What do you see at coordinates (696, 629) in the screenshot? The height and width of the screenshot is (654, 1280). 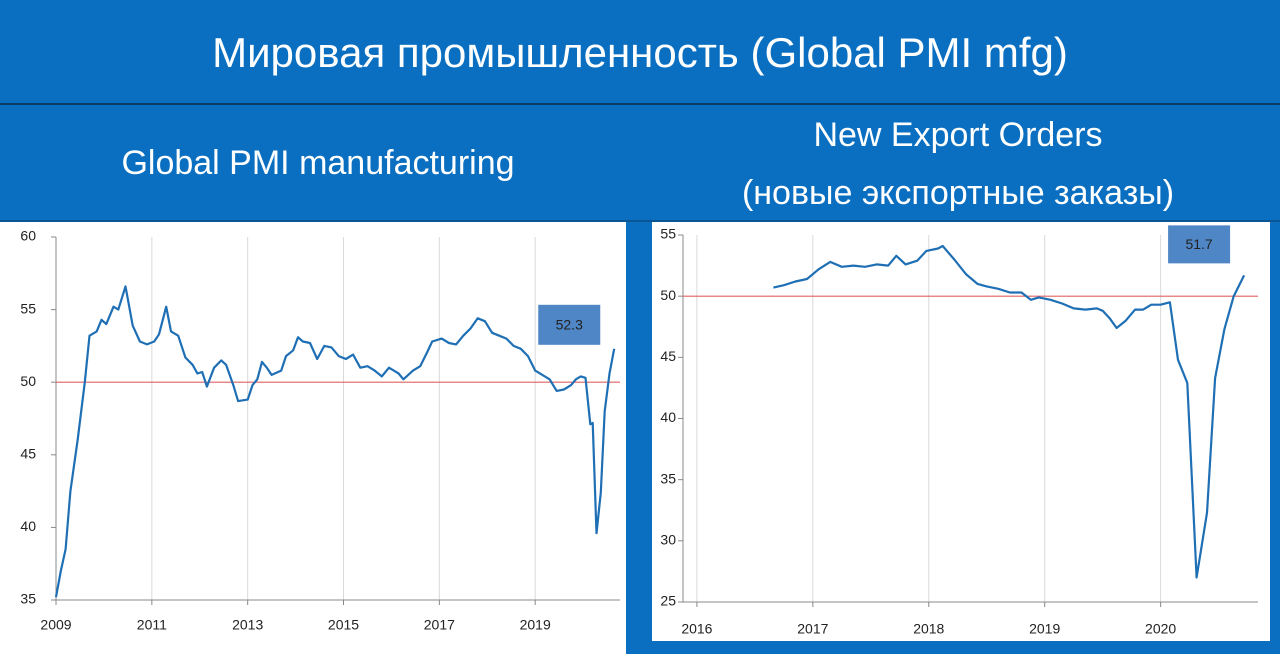 I see `x-tick-label: 2016` at bounding box center [696, 629].